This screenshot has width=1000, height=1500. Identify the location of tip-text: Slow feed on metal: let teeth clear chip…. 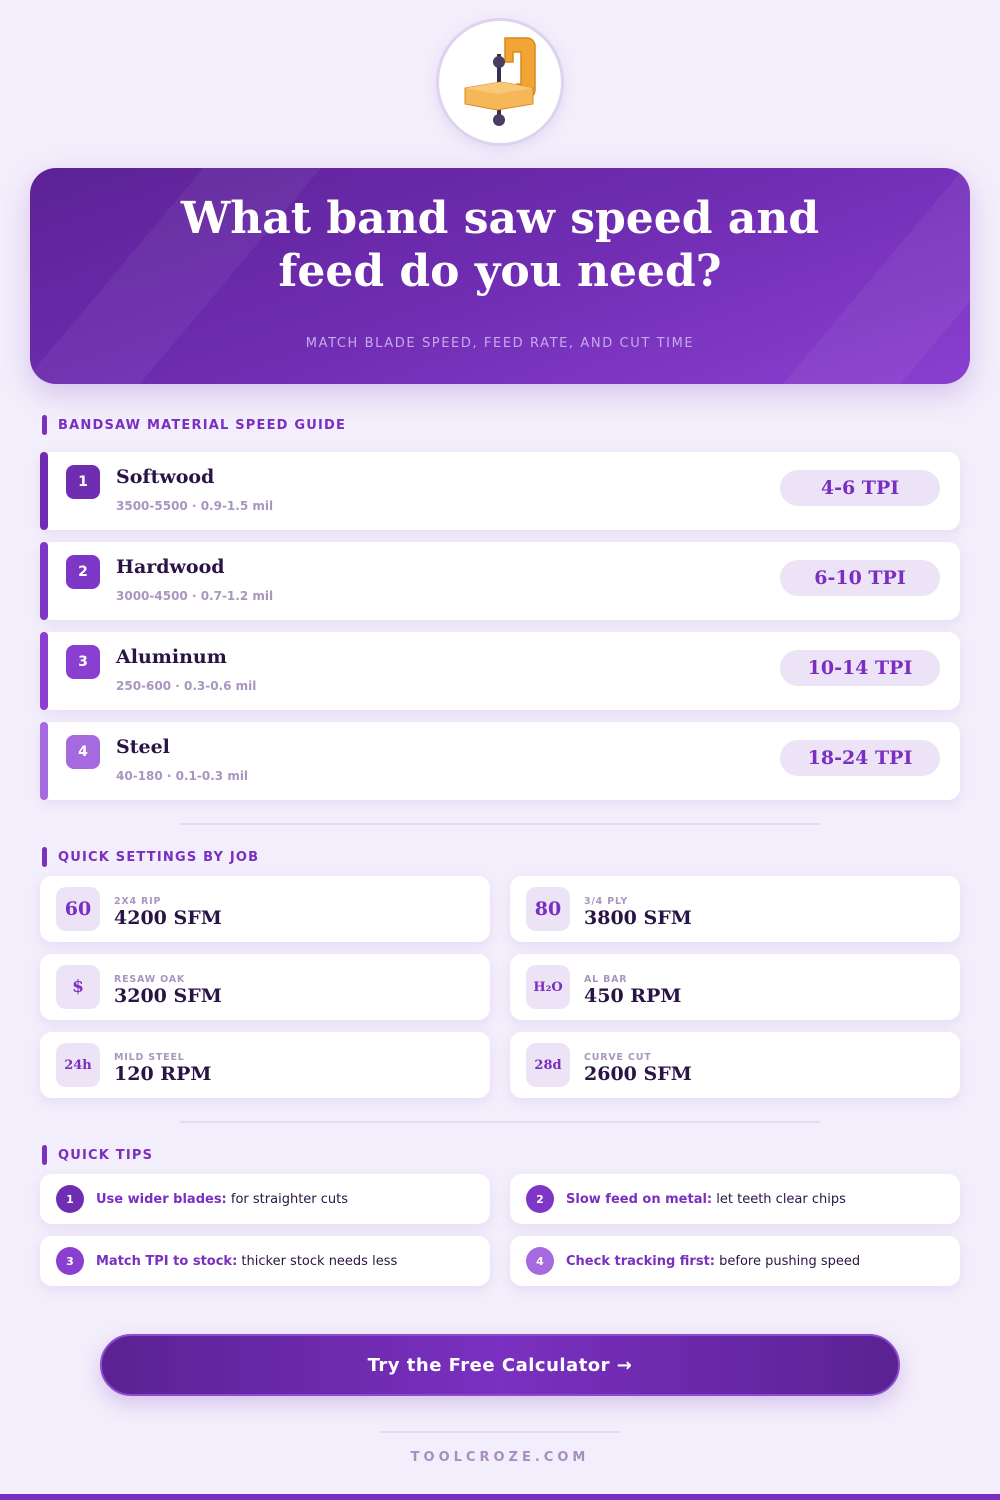
(706, 1199).